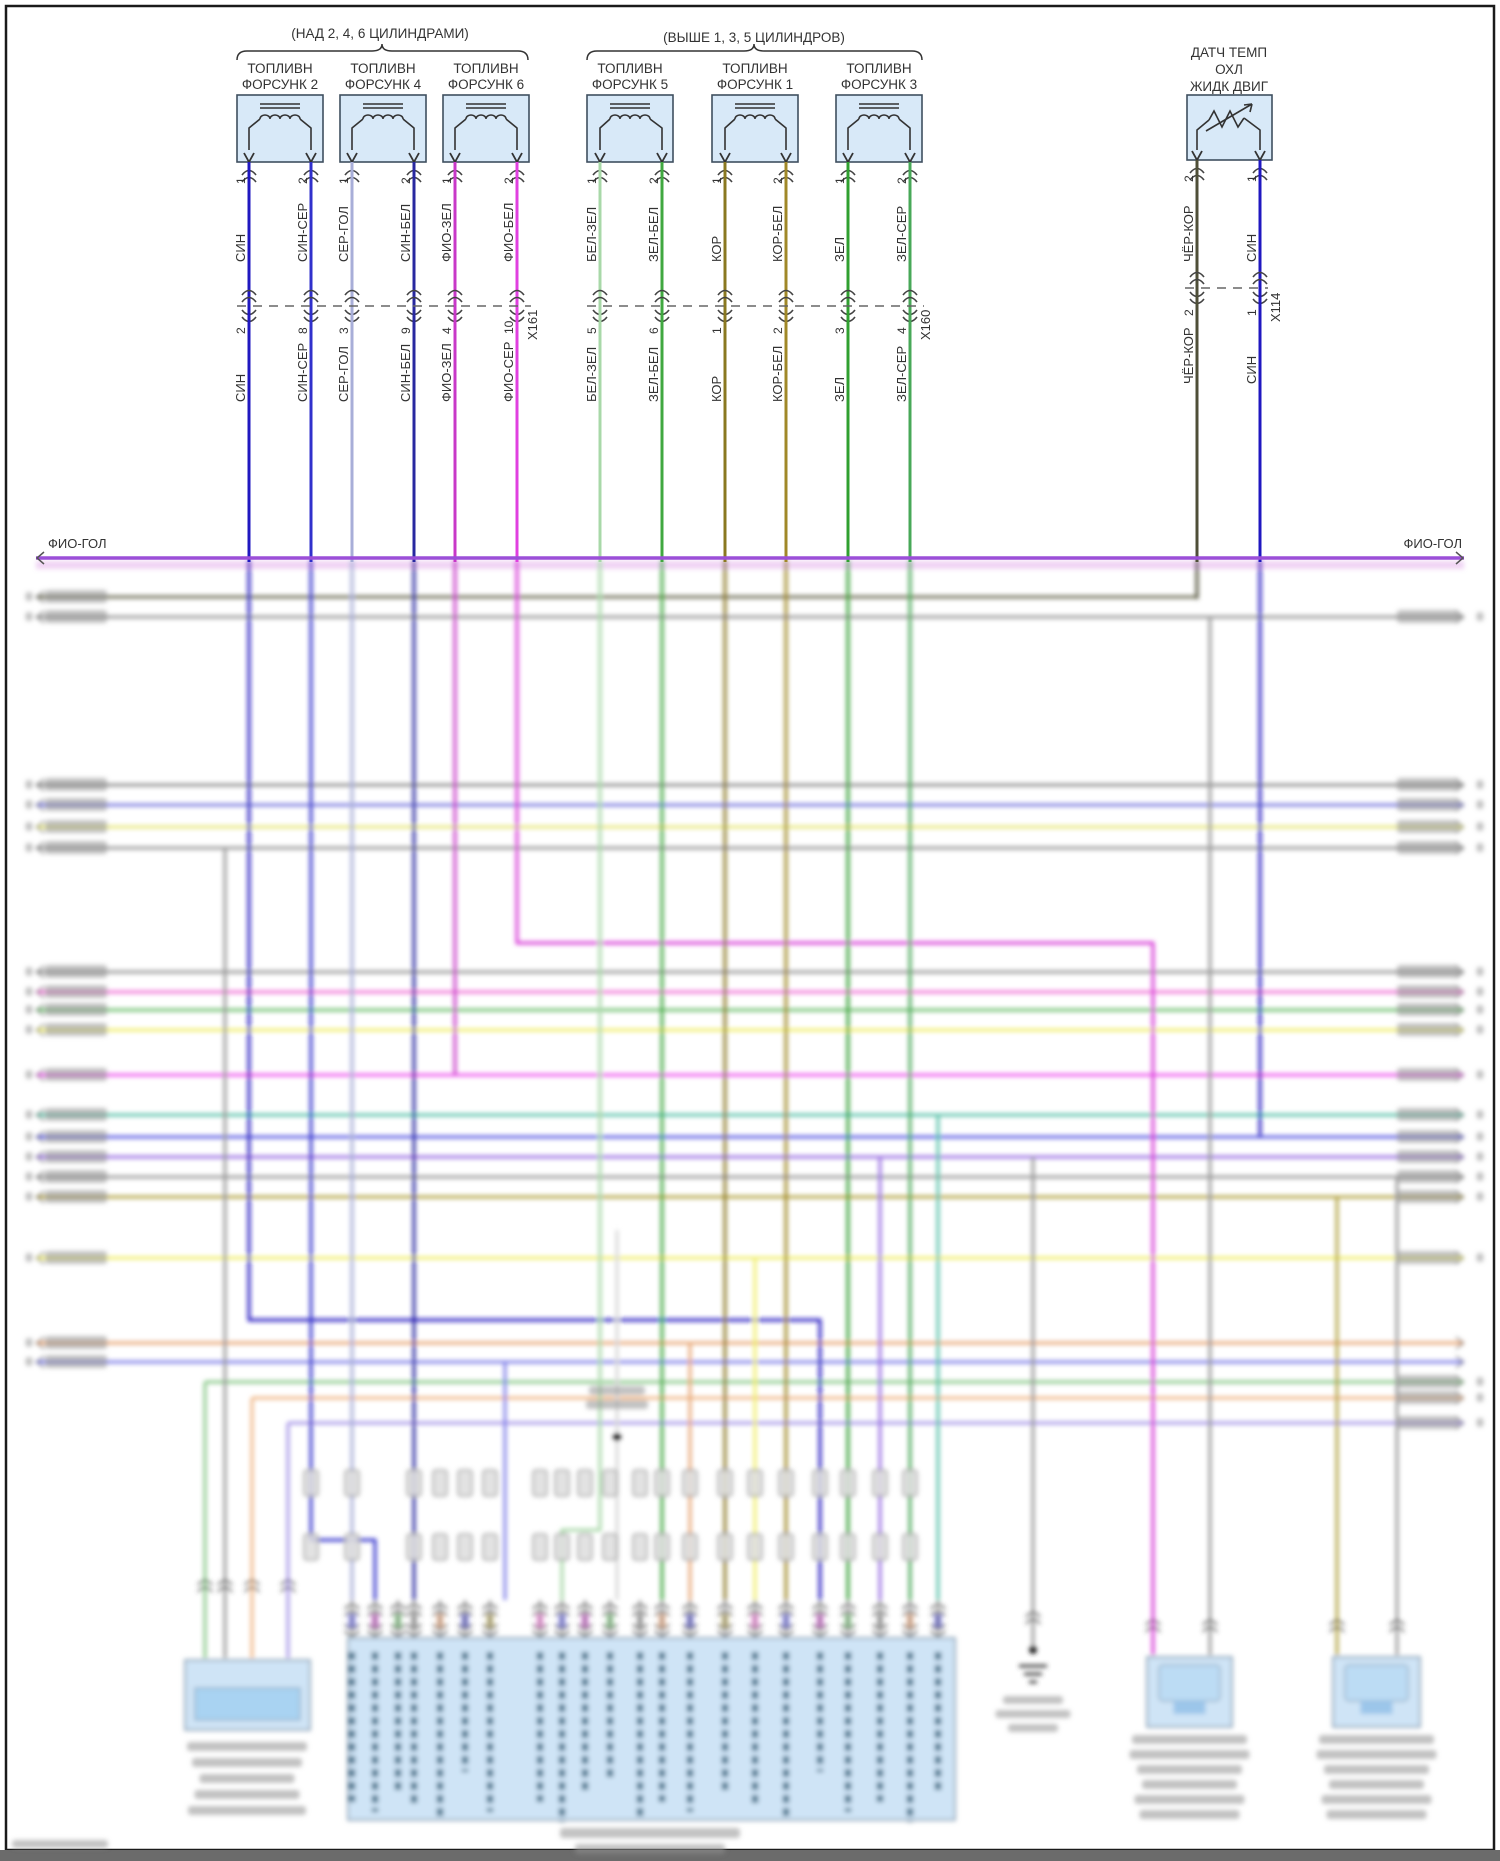 The height and width of the screenshot is (1861, 1500). Describe the element at coordinates (302, 372) in the screenshot. I see `wire-color-label-below: СИН-СЕР` at that location.